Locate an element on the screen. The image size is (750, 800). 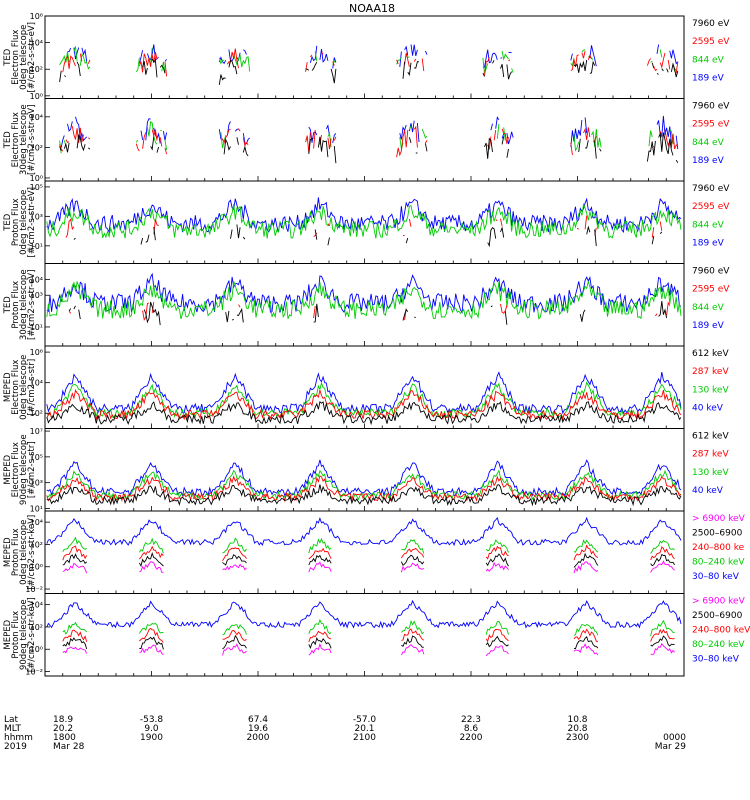
legend-entry: 612 keV is located at coordinates (710, 354).